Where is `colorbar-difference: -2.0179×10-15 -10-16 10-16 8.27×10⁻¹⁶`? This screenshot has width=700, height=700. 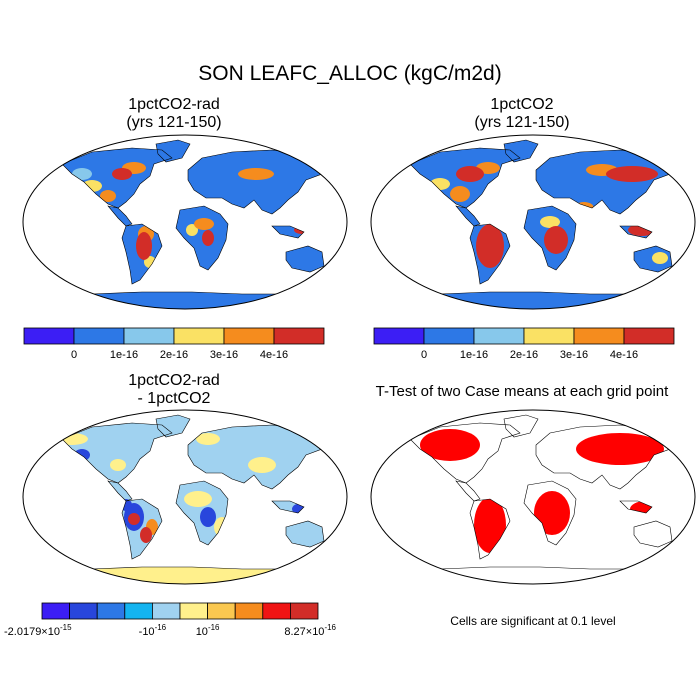 colorbar-difference: -2.0179×10-15 -10-16 10-16 8.27×10⁻¹⁶ is located at coordinates (170, 620).